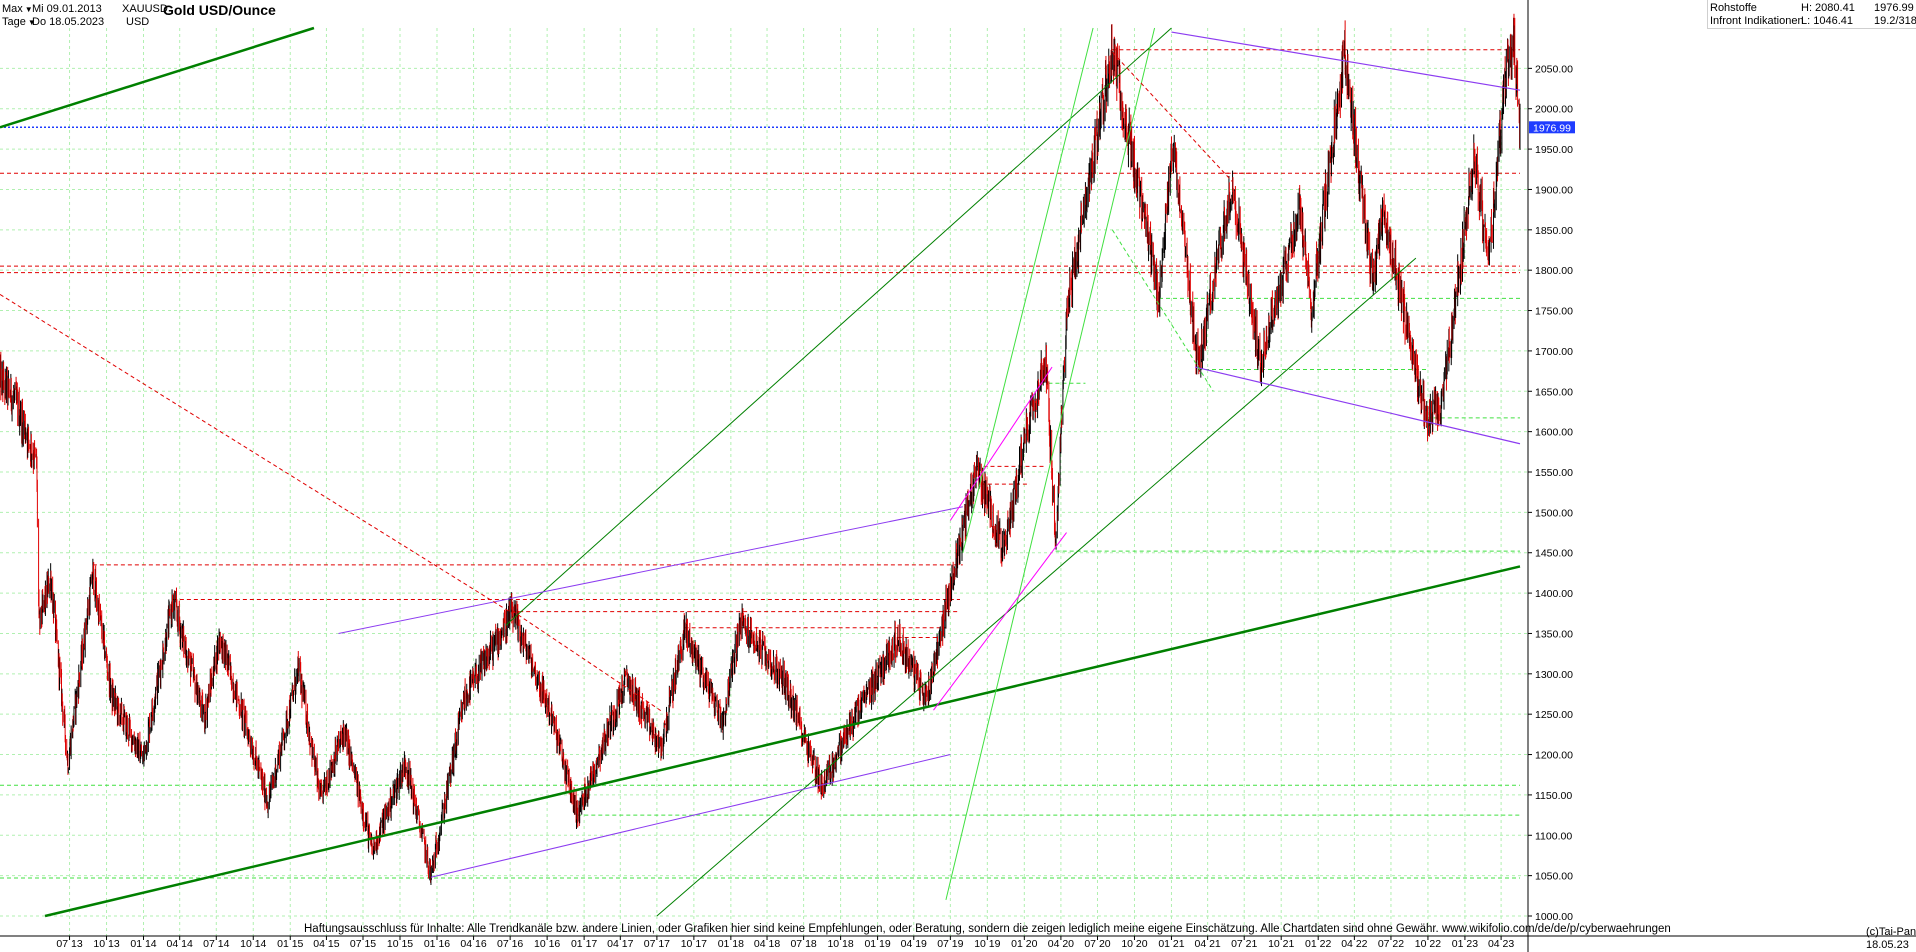 The height and width of the screenshot is (952, 1916). Describe the element at coordinates (1354, 944) in the screenshot. I see `x-tick-label: 04 22` at that location.